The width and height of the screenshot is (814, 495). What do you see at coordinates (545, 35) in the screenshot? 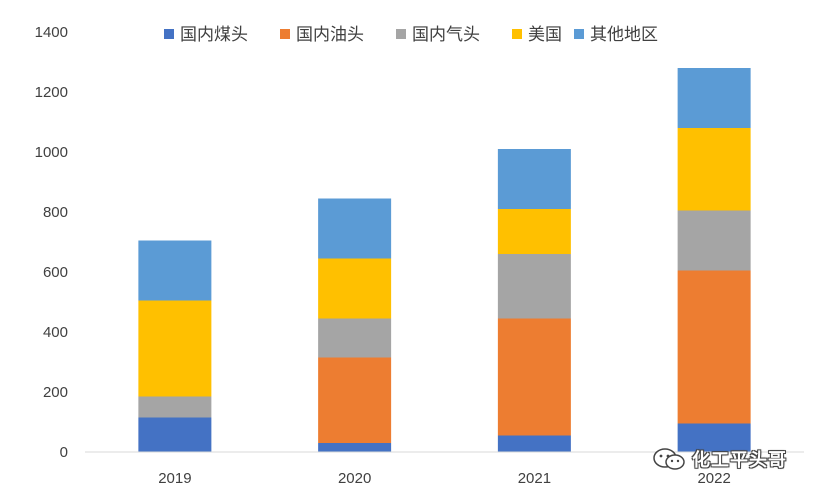
I see `legend-label: 美国` at bounding box center [545, 35].